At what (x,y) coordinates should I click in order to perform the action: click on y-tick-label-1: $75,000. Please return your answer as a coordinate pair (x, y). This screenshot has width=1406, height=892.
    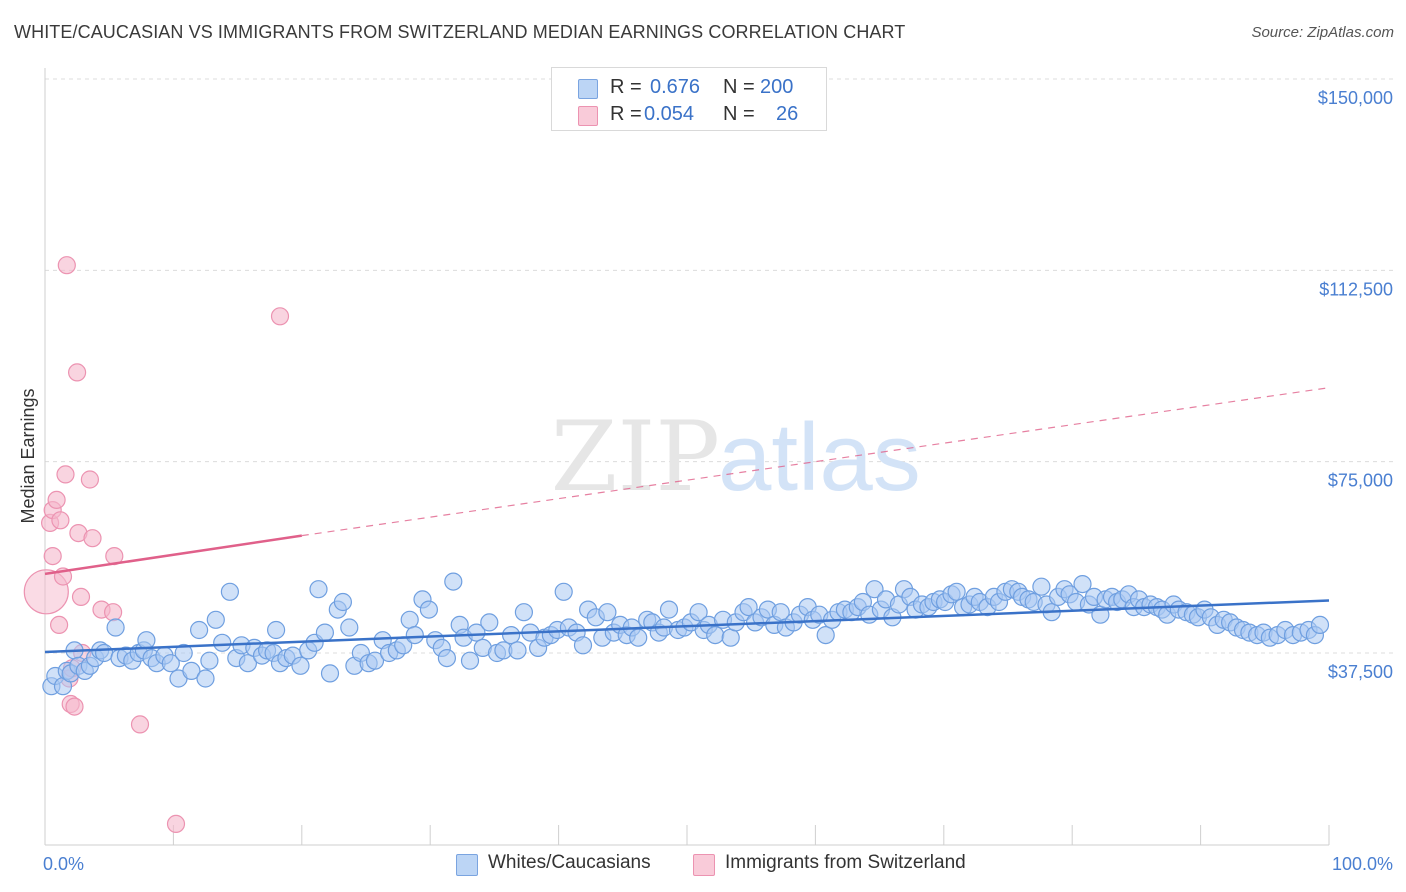
    Looking at the image, I should click on (1360, 481).